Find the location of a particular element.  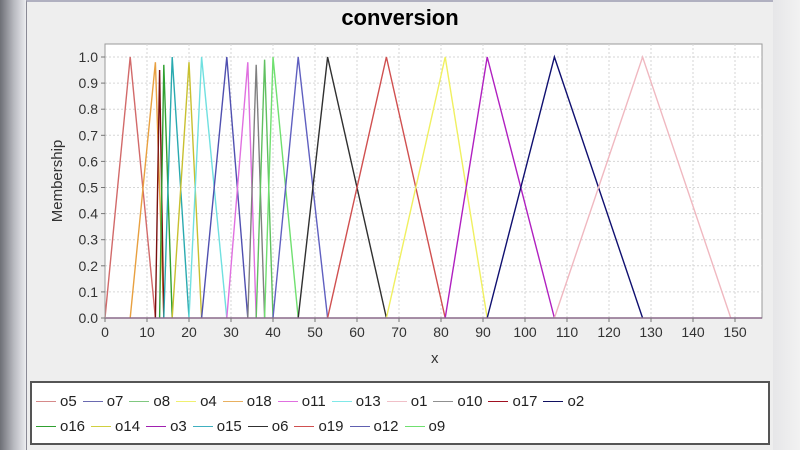

x-tick-label: 120 is located at coordinates (609, 332).